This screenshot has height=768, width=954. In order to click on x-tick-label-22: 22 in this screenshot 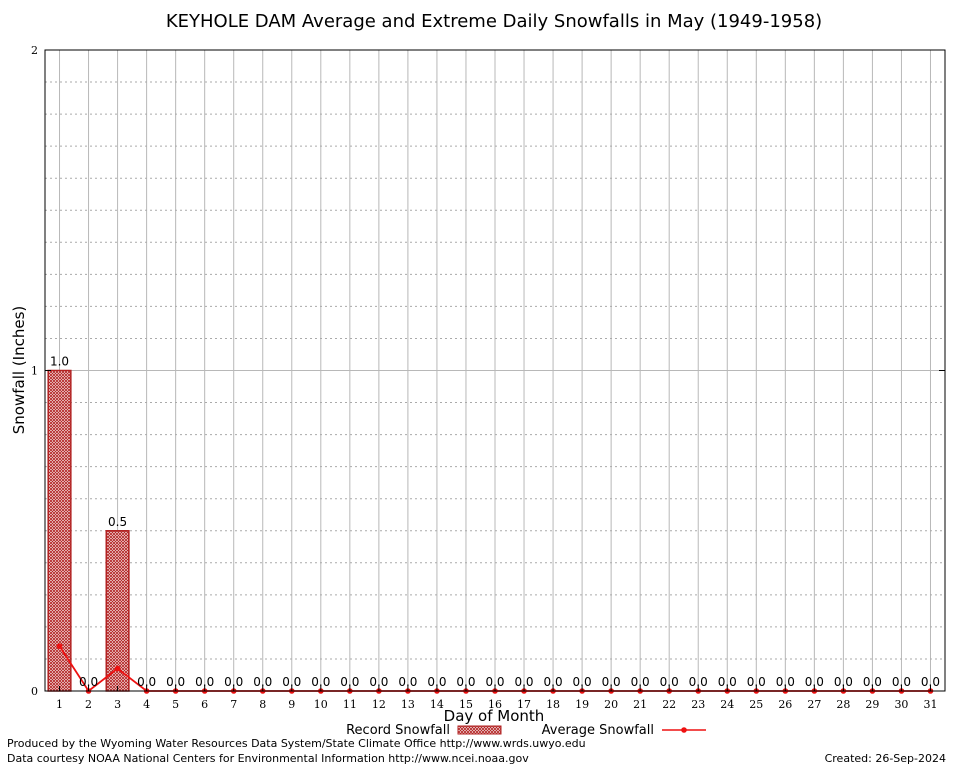, I will do `click(669, 704)`.